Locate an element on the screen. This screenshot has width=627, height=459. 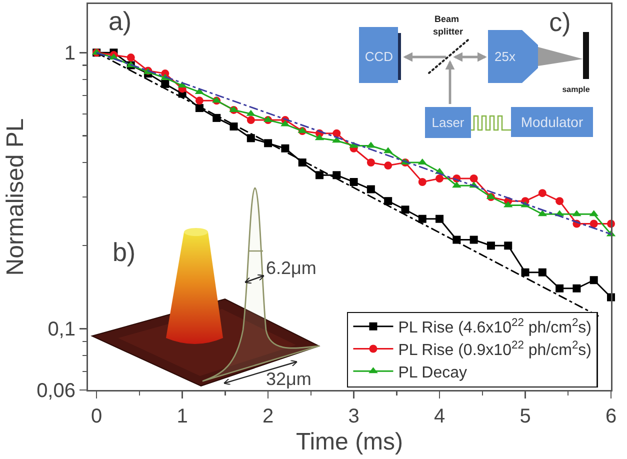
annotation: b) is located at coordinates (124, 252).